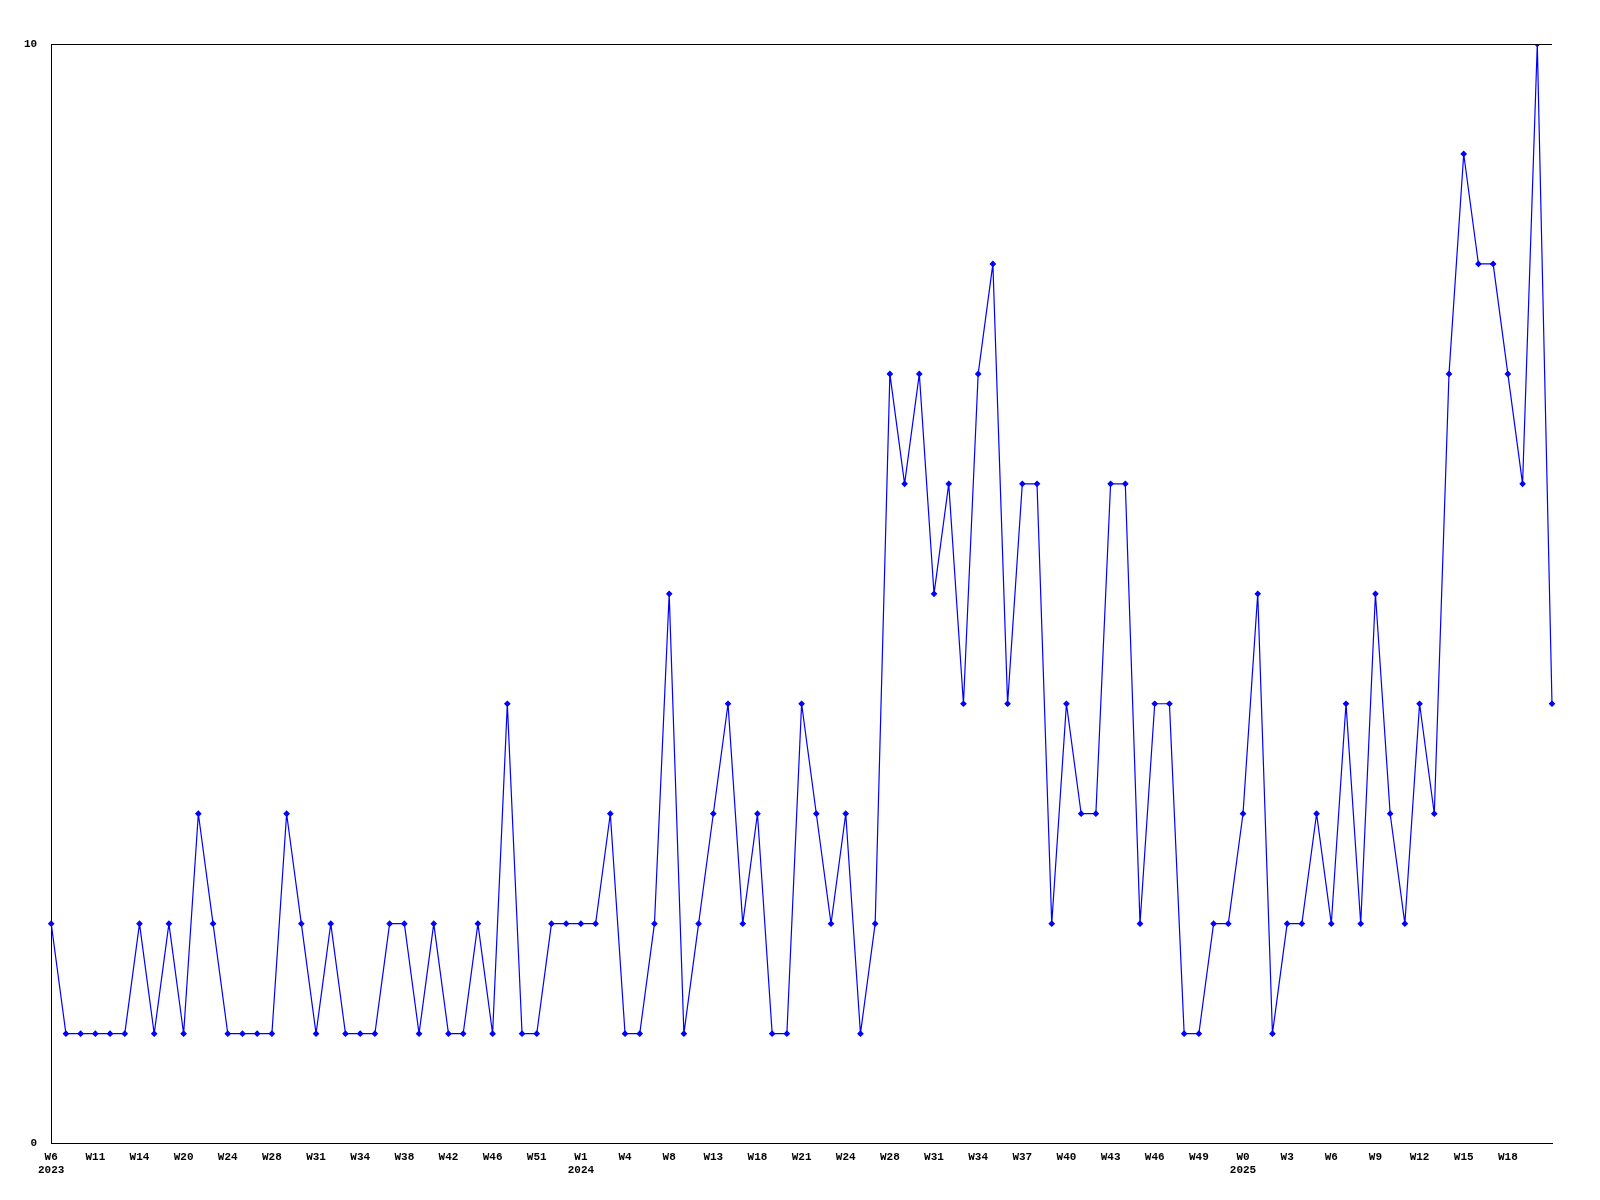 The image size is (1600, 1200). Describe the element at coordinates (537, 1156) in the screenshot. I see `x-tick-label: W51` at that location.